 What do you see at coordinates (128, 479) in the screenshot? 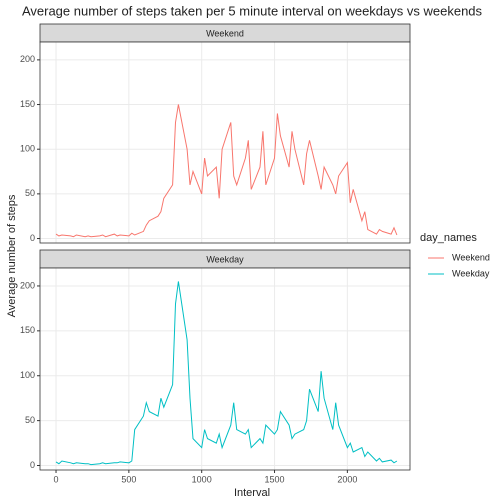
I see `x-tick-label: 500` at bounding box center [128, 479].